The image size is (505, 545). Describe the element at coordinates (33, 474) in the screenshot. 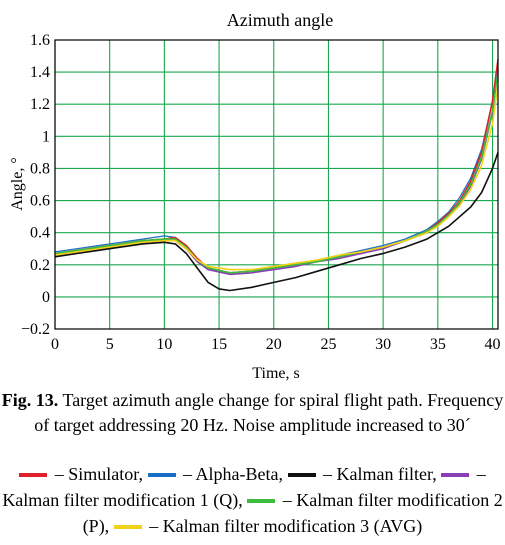

I see `legend-swatch-simulator` at that location.